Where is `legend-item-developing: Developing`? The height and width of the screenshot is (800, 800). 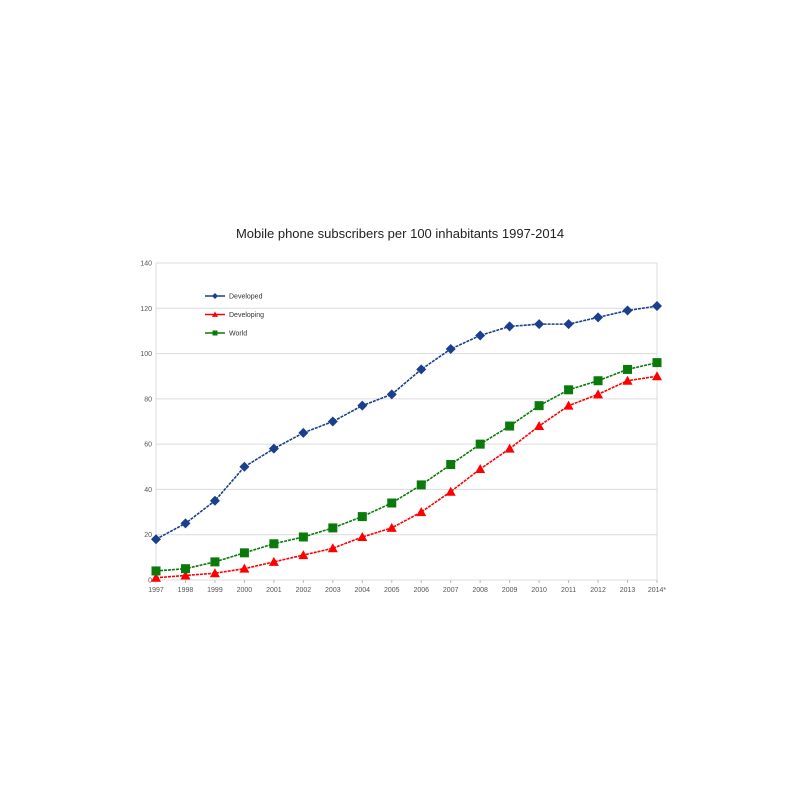 legend-item-developing: Developing is located at coordinates (234, 315).